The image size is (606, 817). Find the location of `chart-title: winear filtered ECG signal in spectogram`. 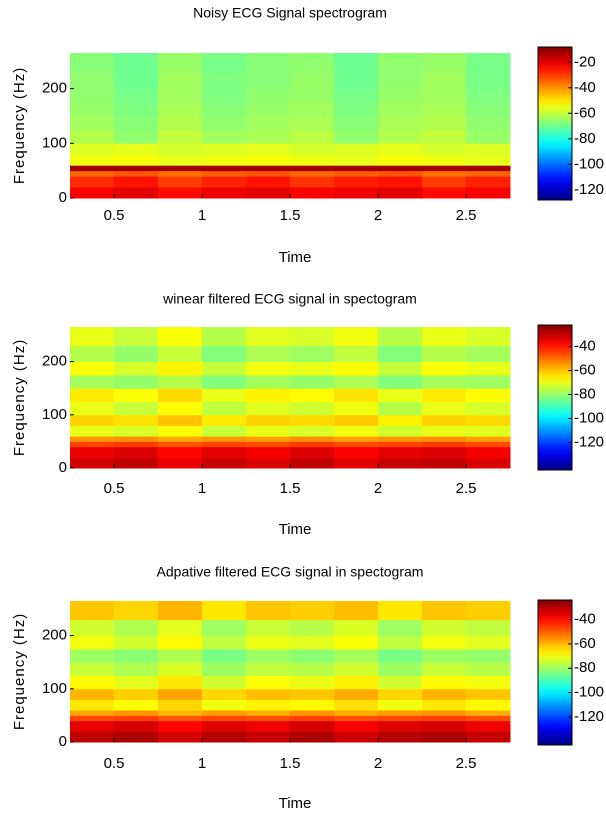

chart-title: winear filtered ECG signal in spectogram is located at coordinates (289, 299).